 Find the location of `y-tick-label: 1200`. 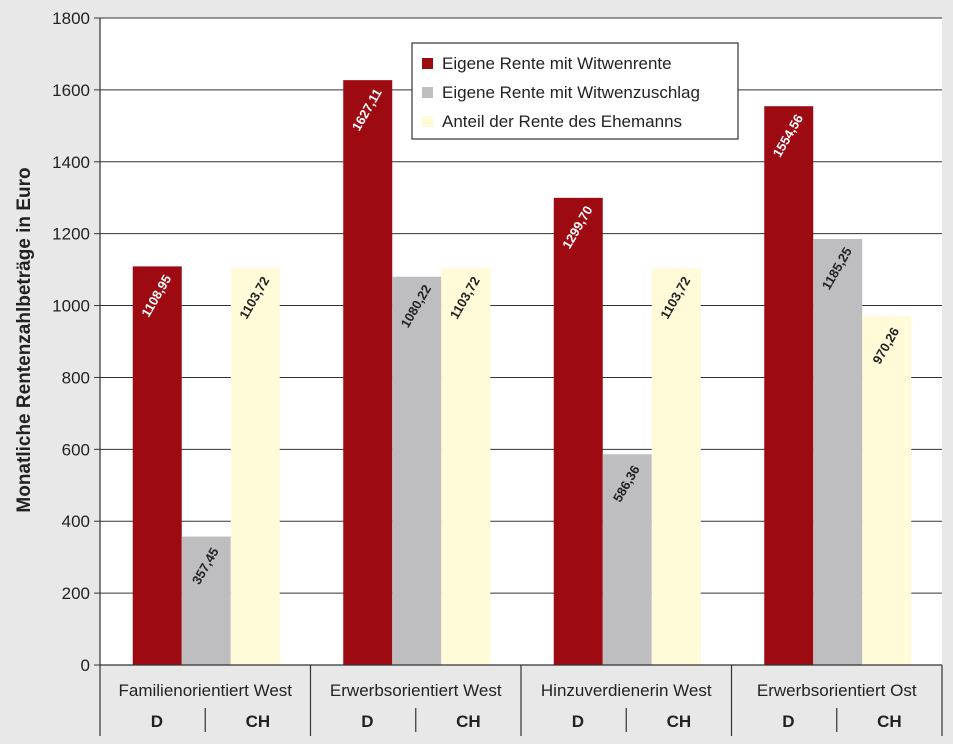

y-tick-label: 1200 is located at coordinates (71, 234).